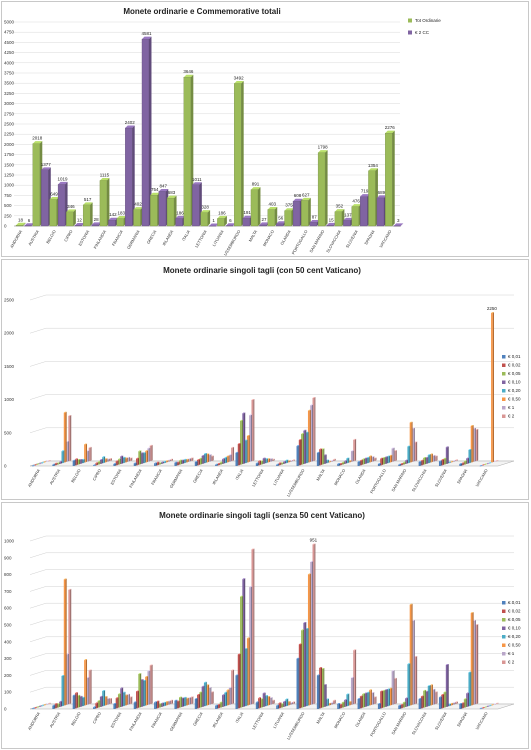 This screenshot has height=750, width=531. What do you see at coordinates (268, 238) in the screenshot?
I see `x-tick-label: MONACO` at bounding box center [268, 238].